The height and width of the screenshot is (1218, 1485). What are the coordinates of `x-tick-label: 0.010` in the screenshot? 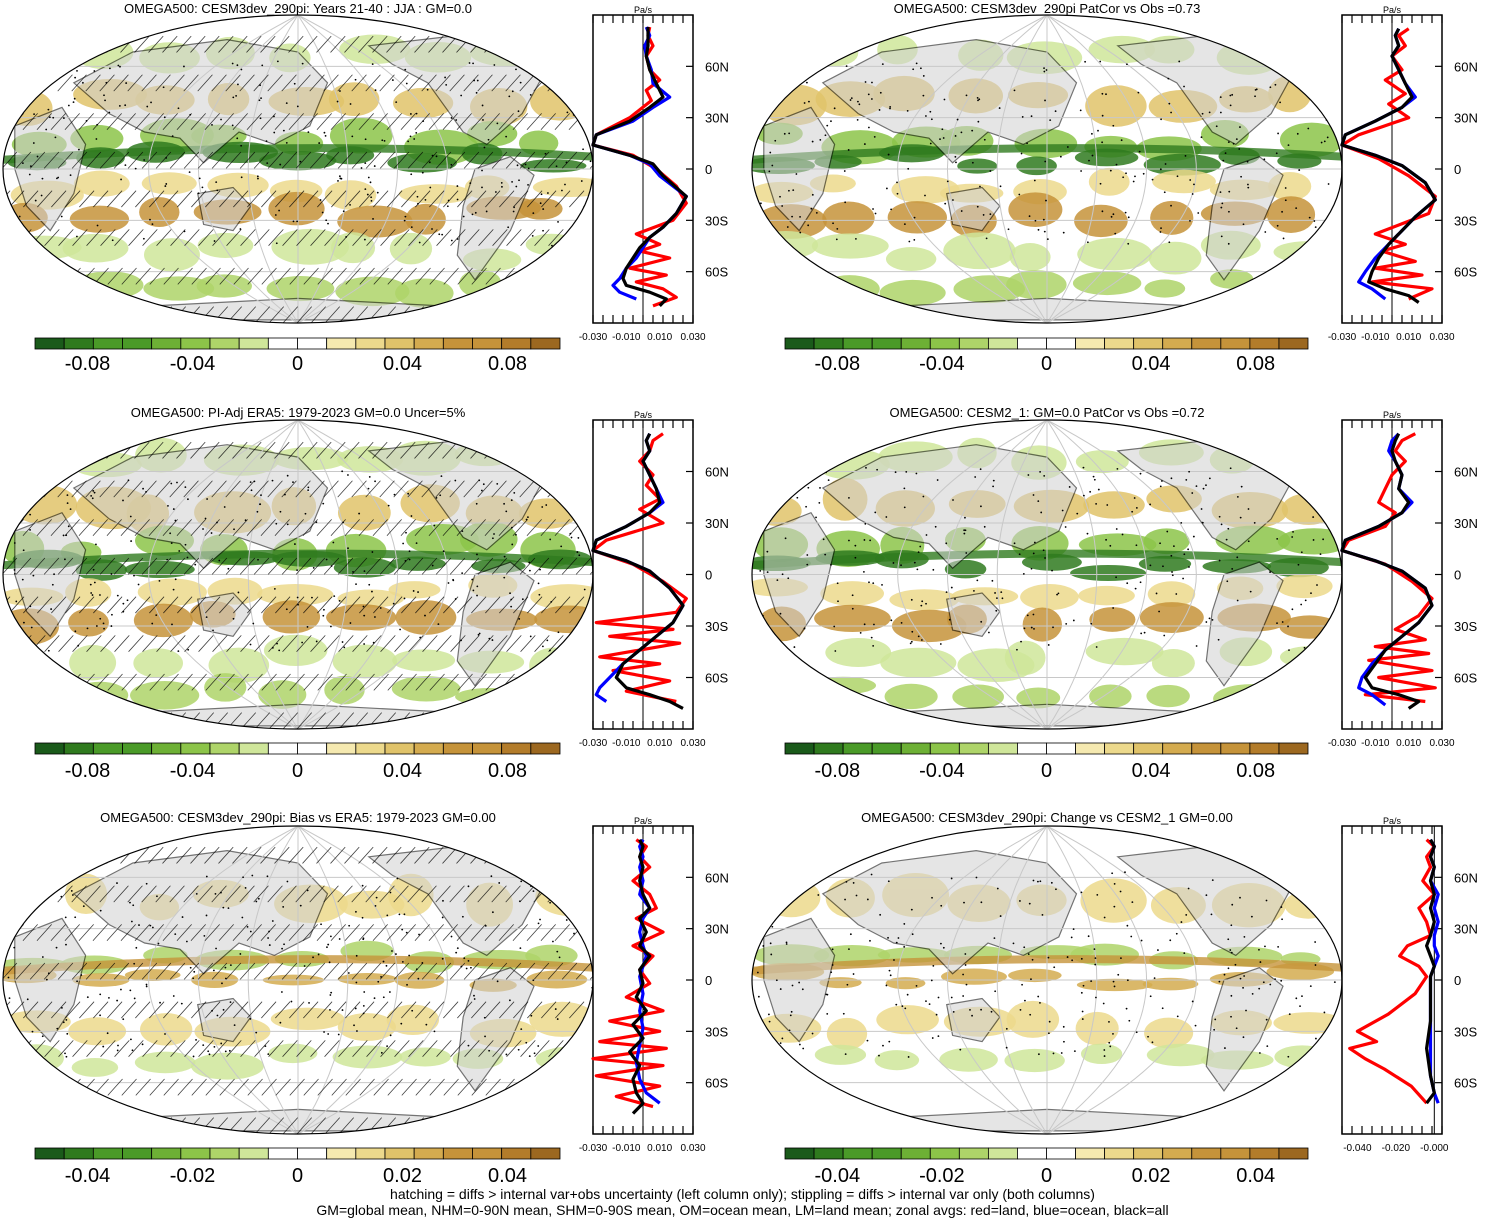 It's located at (1408, 743).